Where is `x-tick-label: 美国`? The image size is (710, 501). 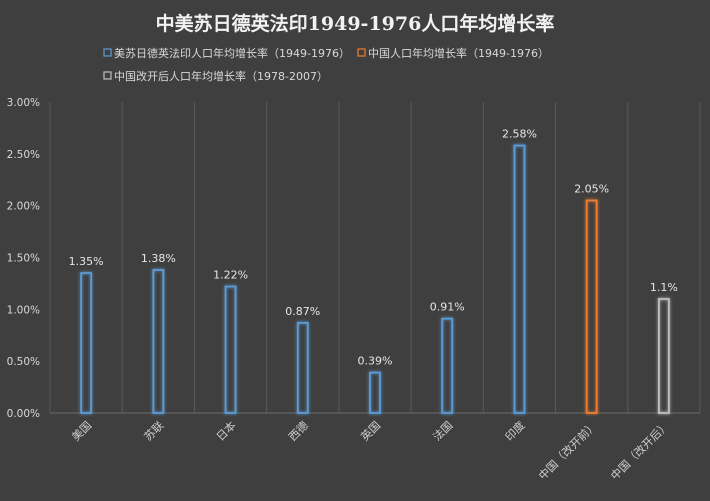 x-tick-label: 美国 is located at coordinates (81, 431).